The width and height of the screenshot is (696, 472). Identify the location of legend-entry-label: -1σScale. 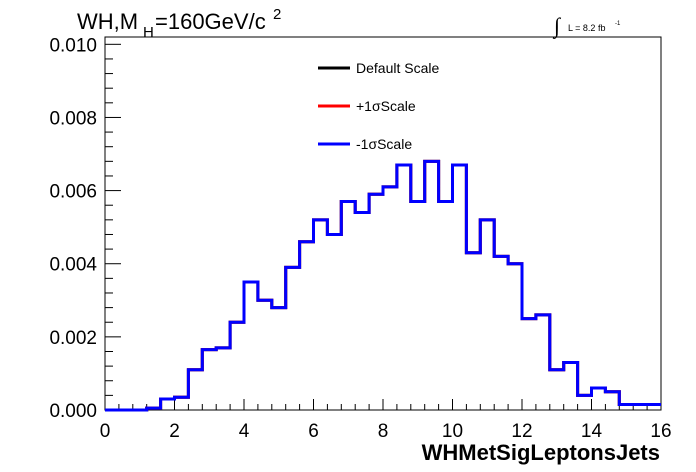
(384, 144).